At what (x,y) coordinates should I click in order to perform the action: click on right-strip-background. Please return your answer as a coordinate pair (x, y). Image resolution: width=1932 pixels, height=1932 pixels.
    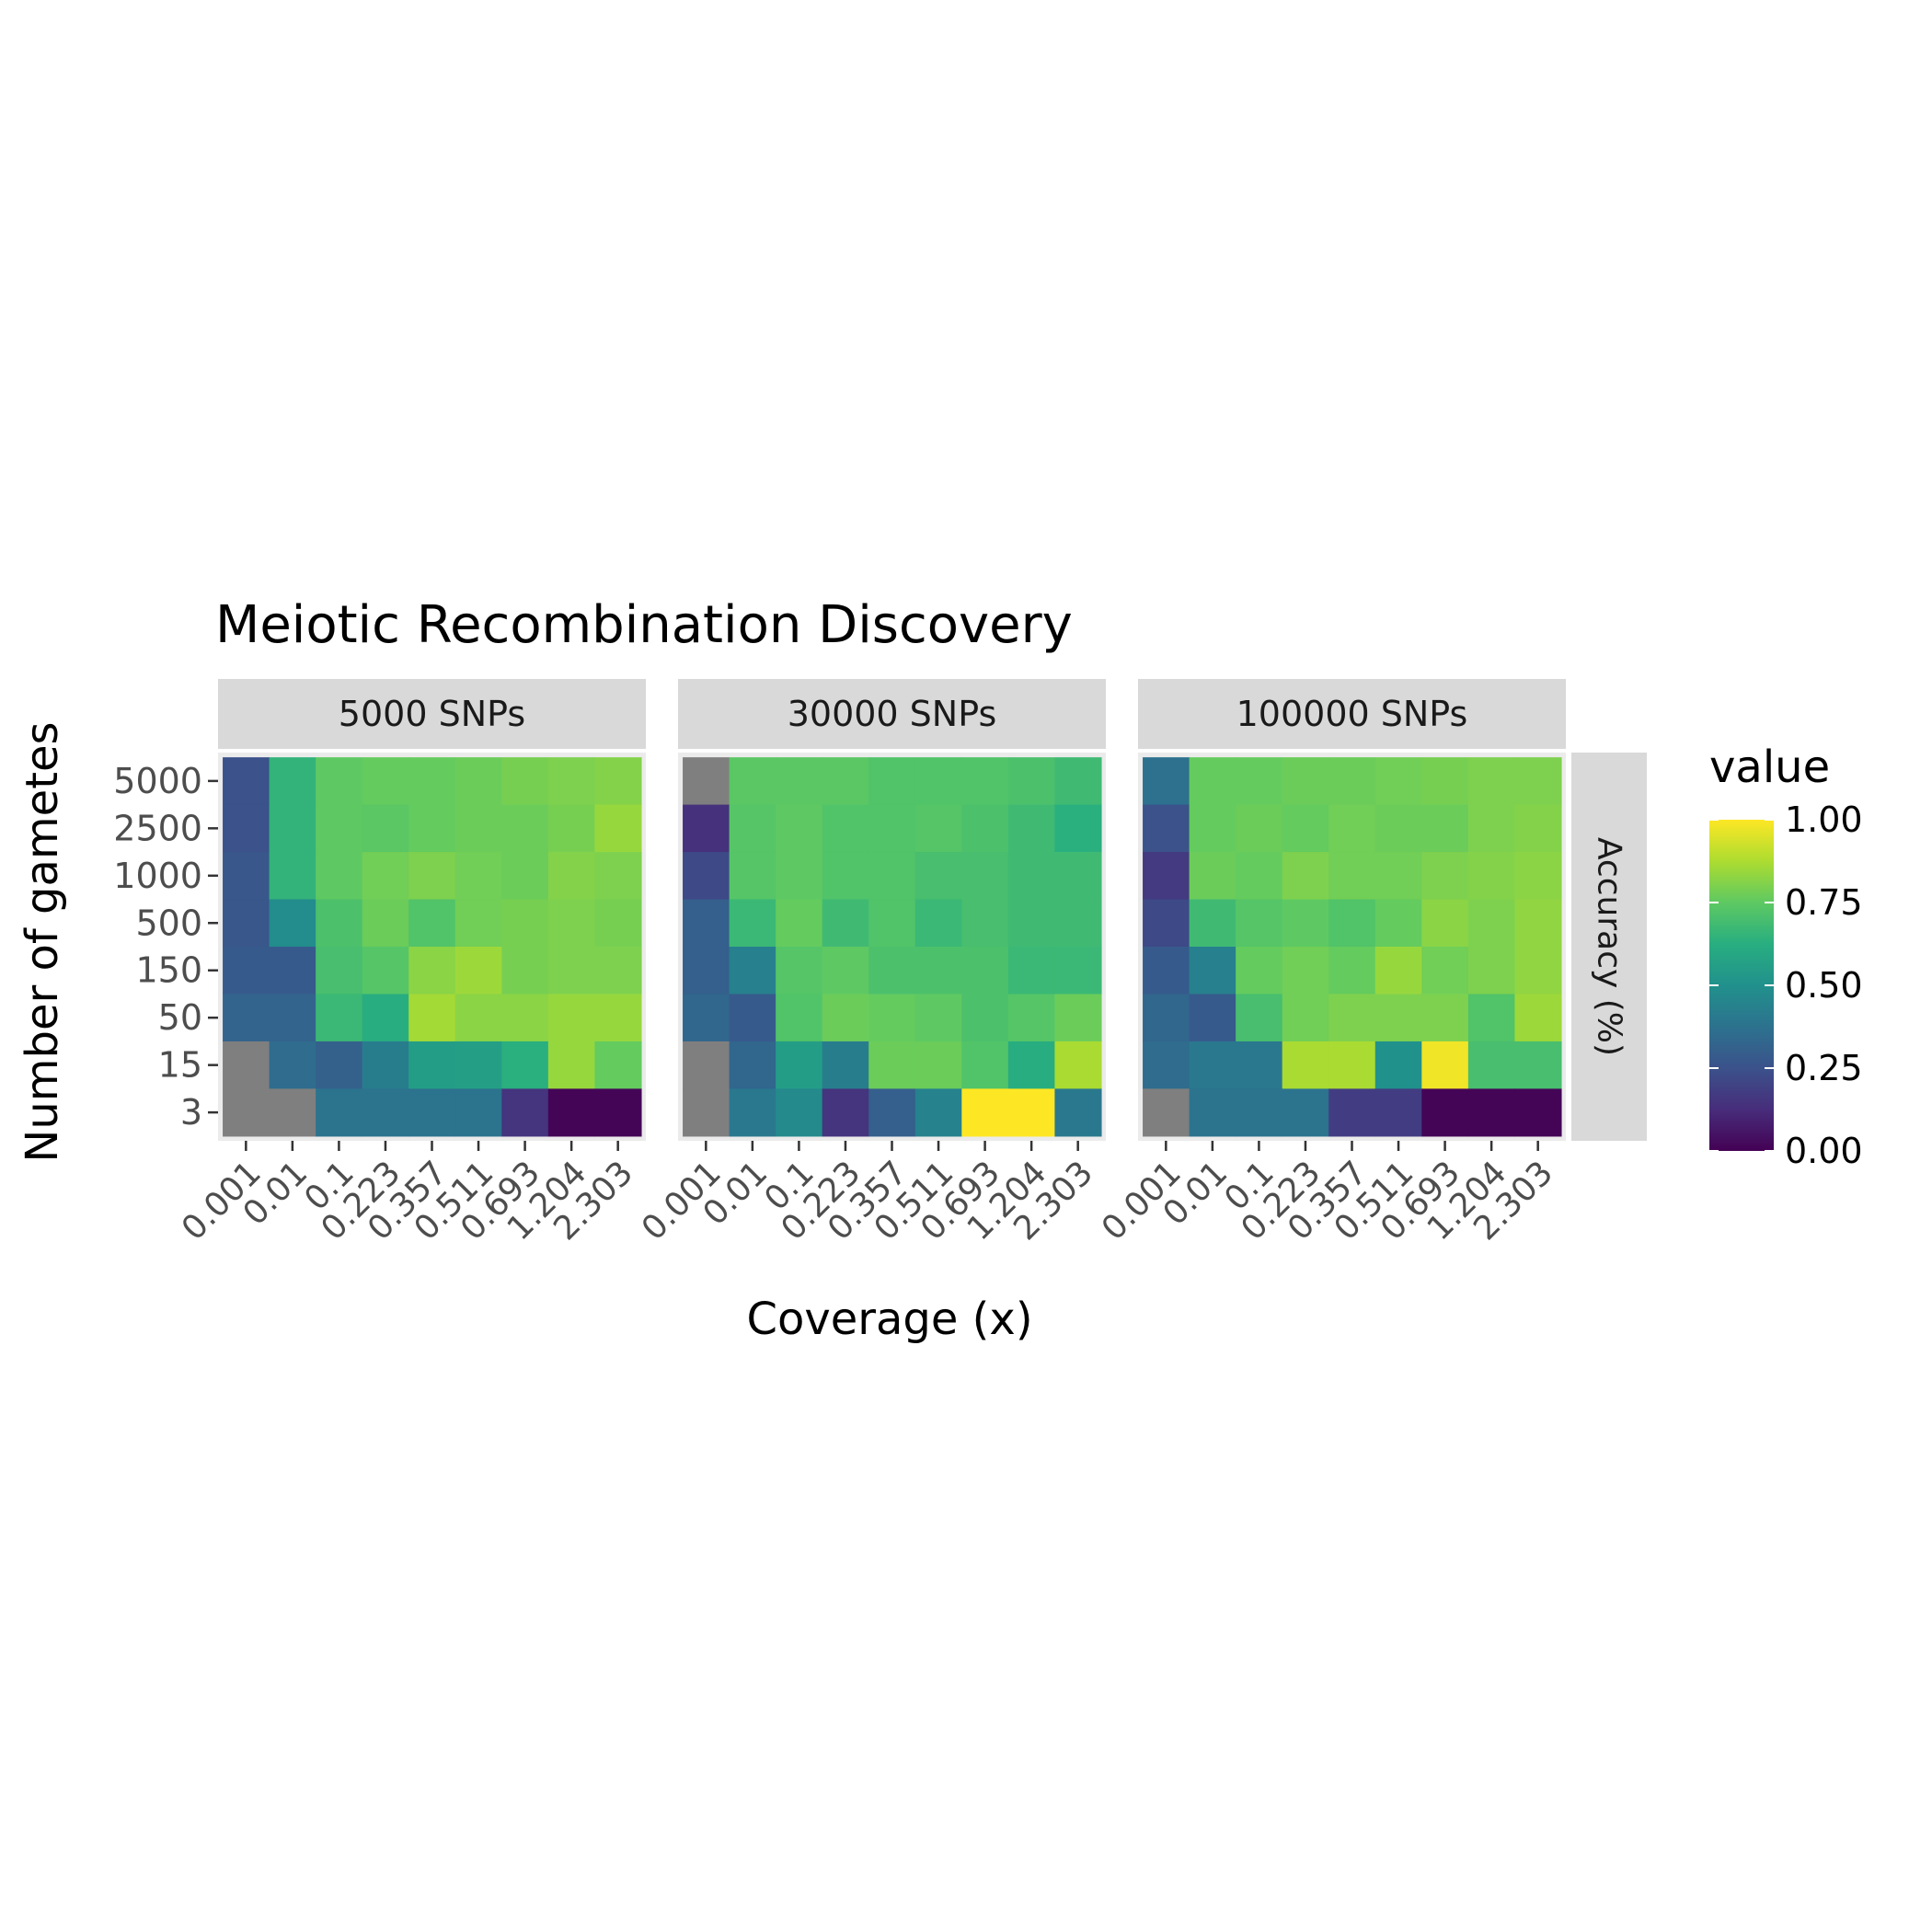
    Looking at the image, I should click on (1609, 947).